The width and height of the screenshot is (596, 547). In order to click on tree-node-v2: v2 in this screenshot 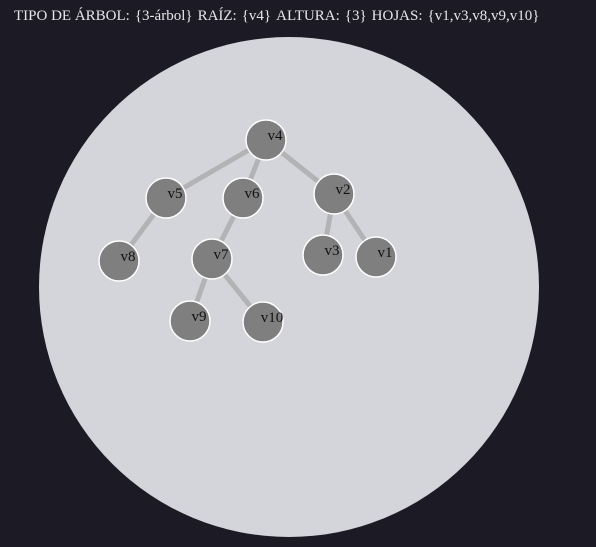, I will do `click(334, 194)`.